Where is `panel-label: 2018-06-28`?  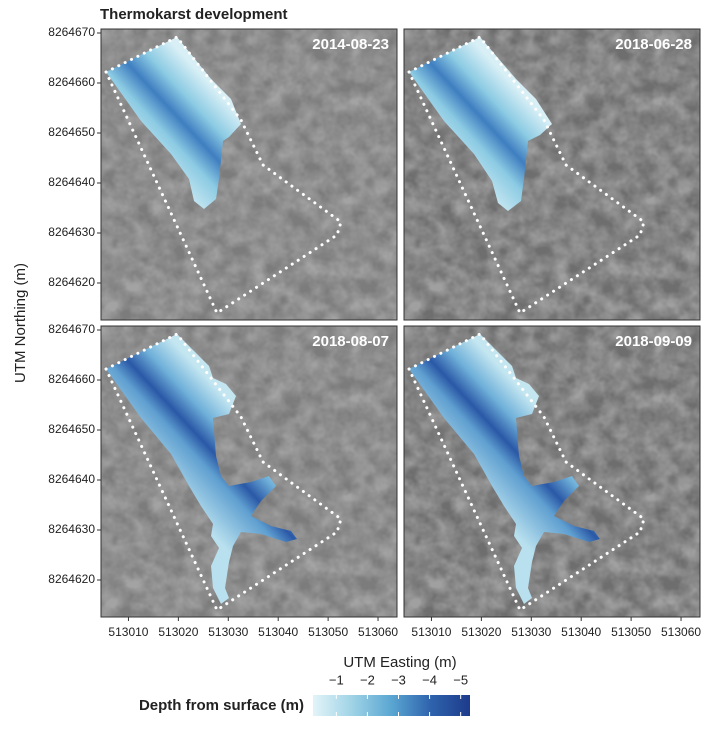 panel-label: 2018-06-28 is located at coordinates (653, 44).